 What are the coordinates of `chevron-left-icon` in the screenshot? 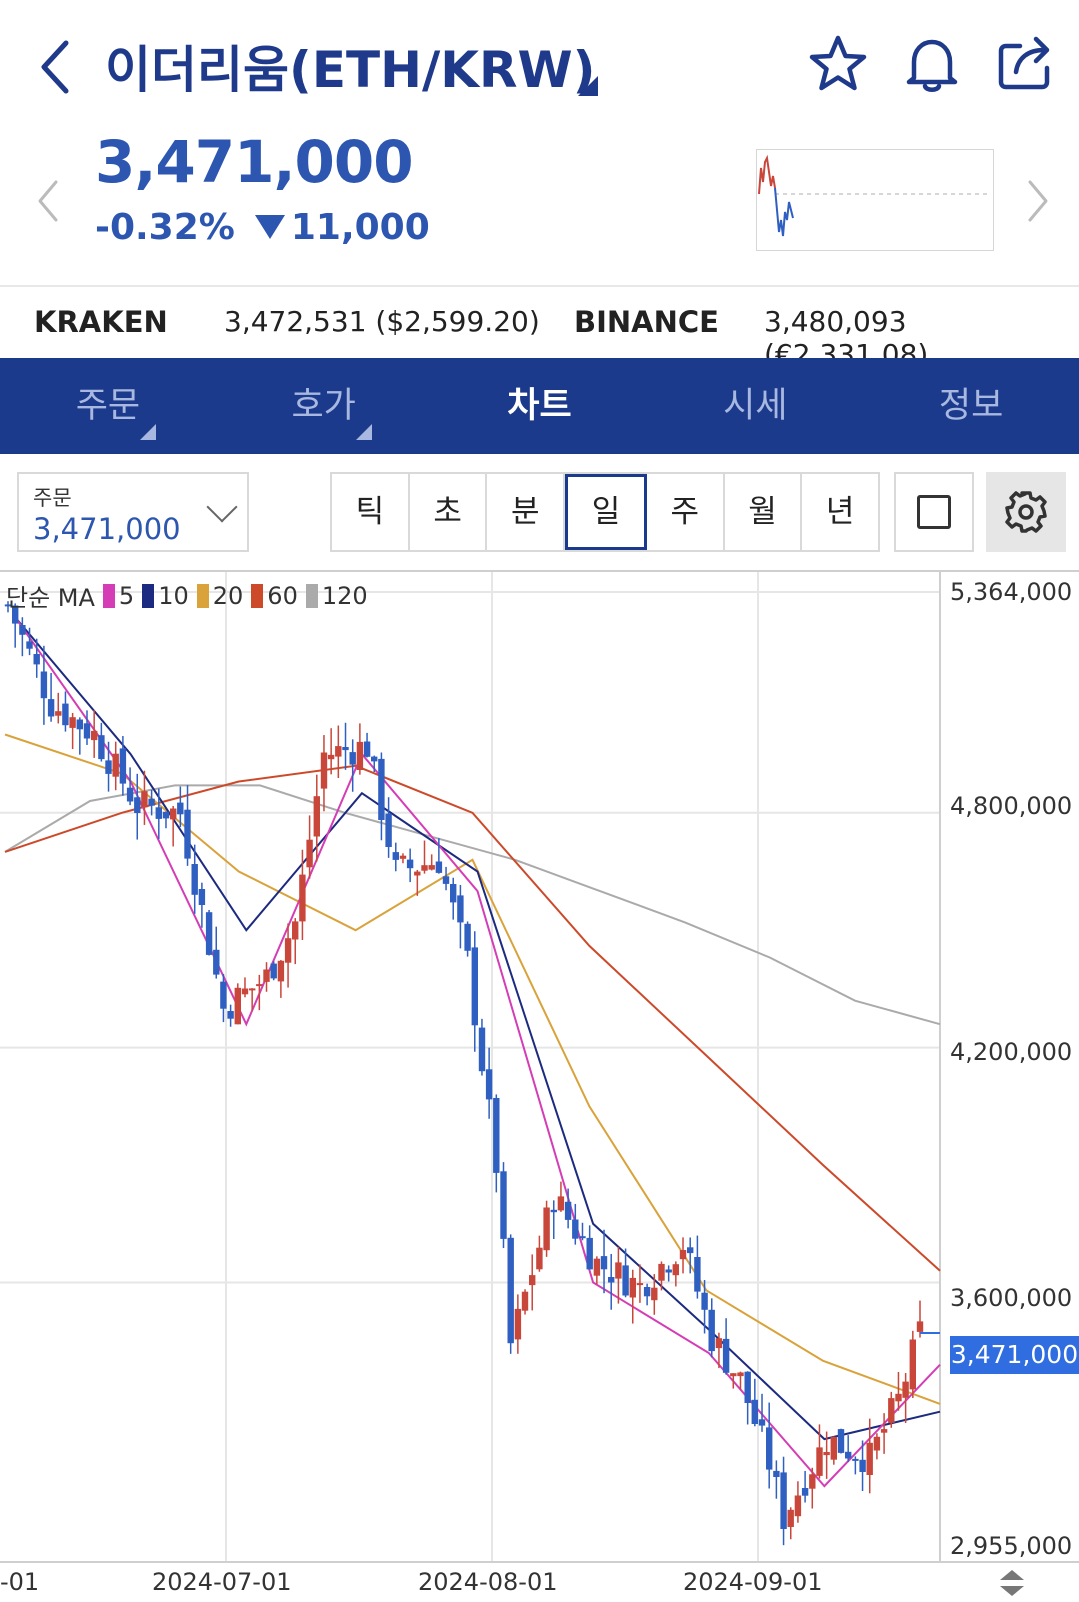 It's located at (55, 67).